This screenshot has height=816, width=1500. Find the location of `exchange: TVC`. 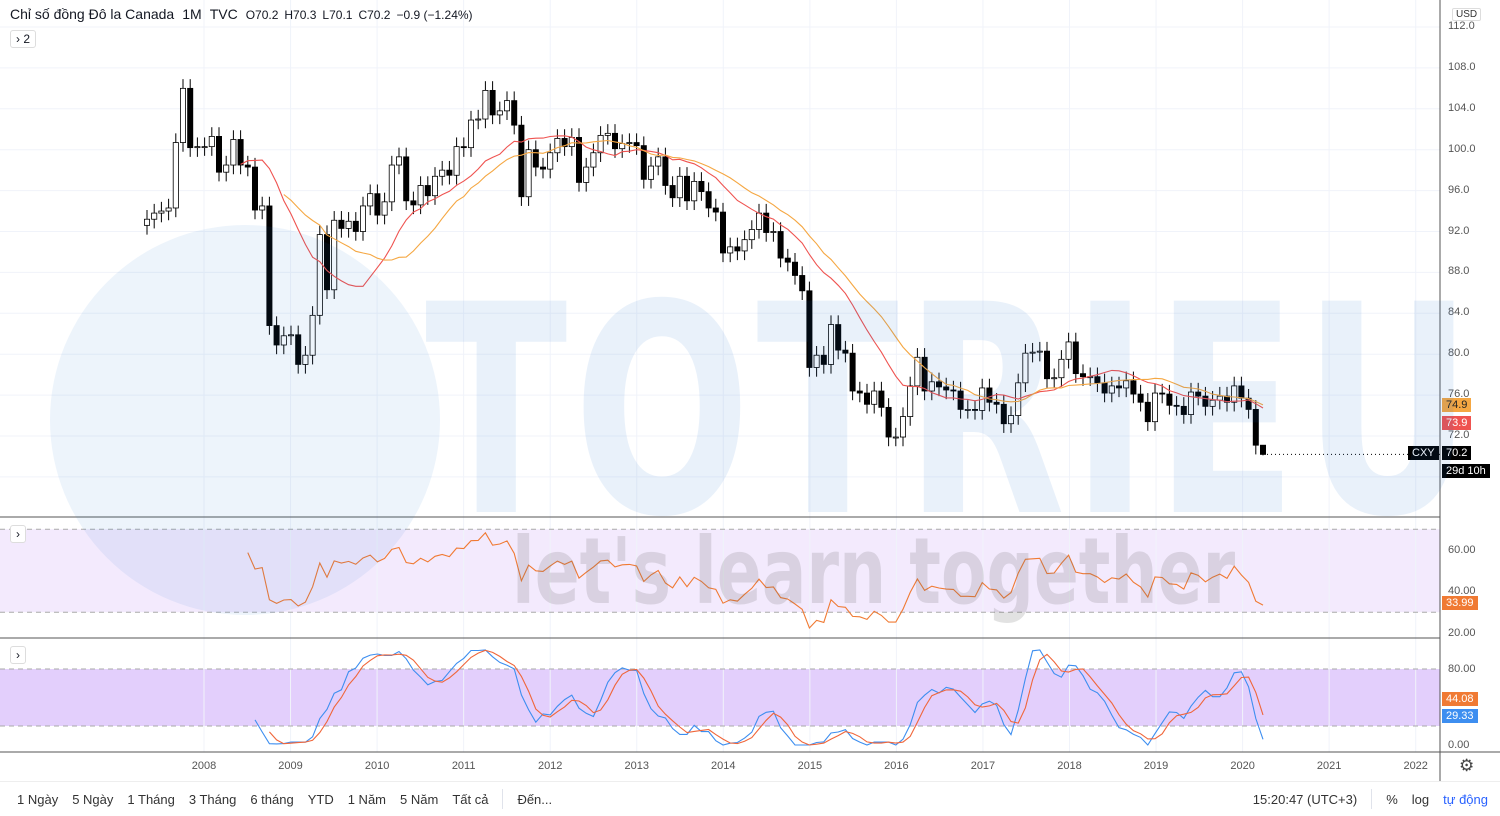

exchange: TVC is located at coordinates (223, 14).